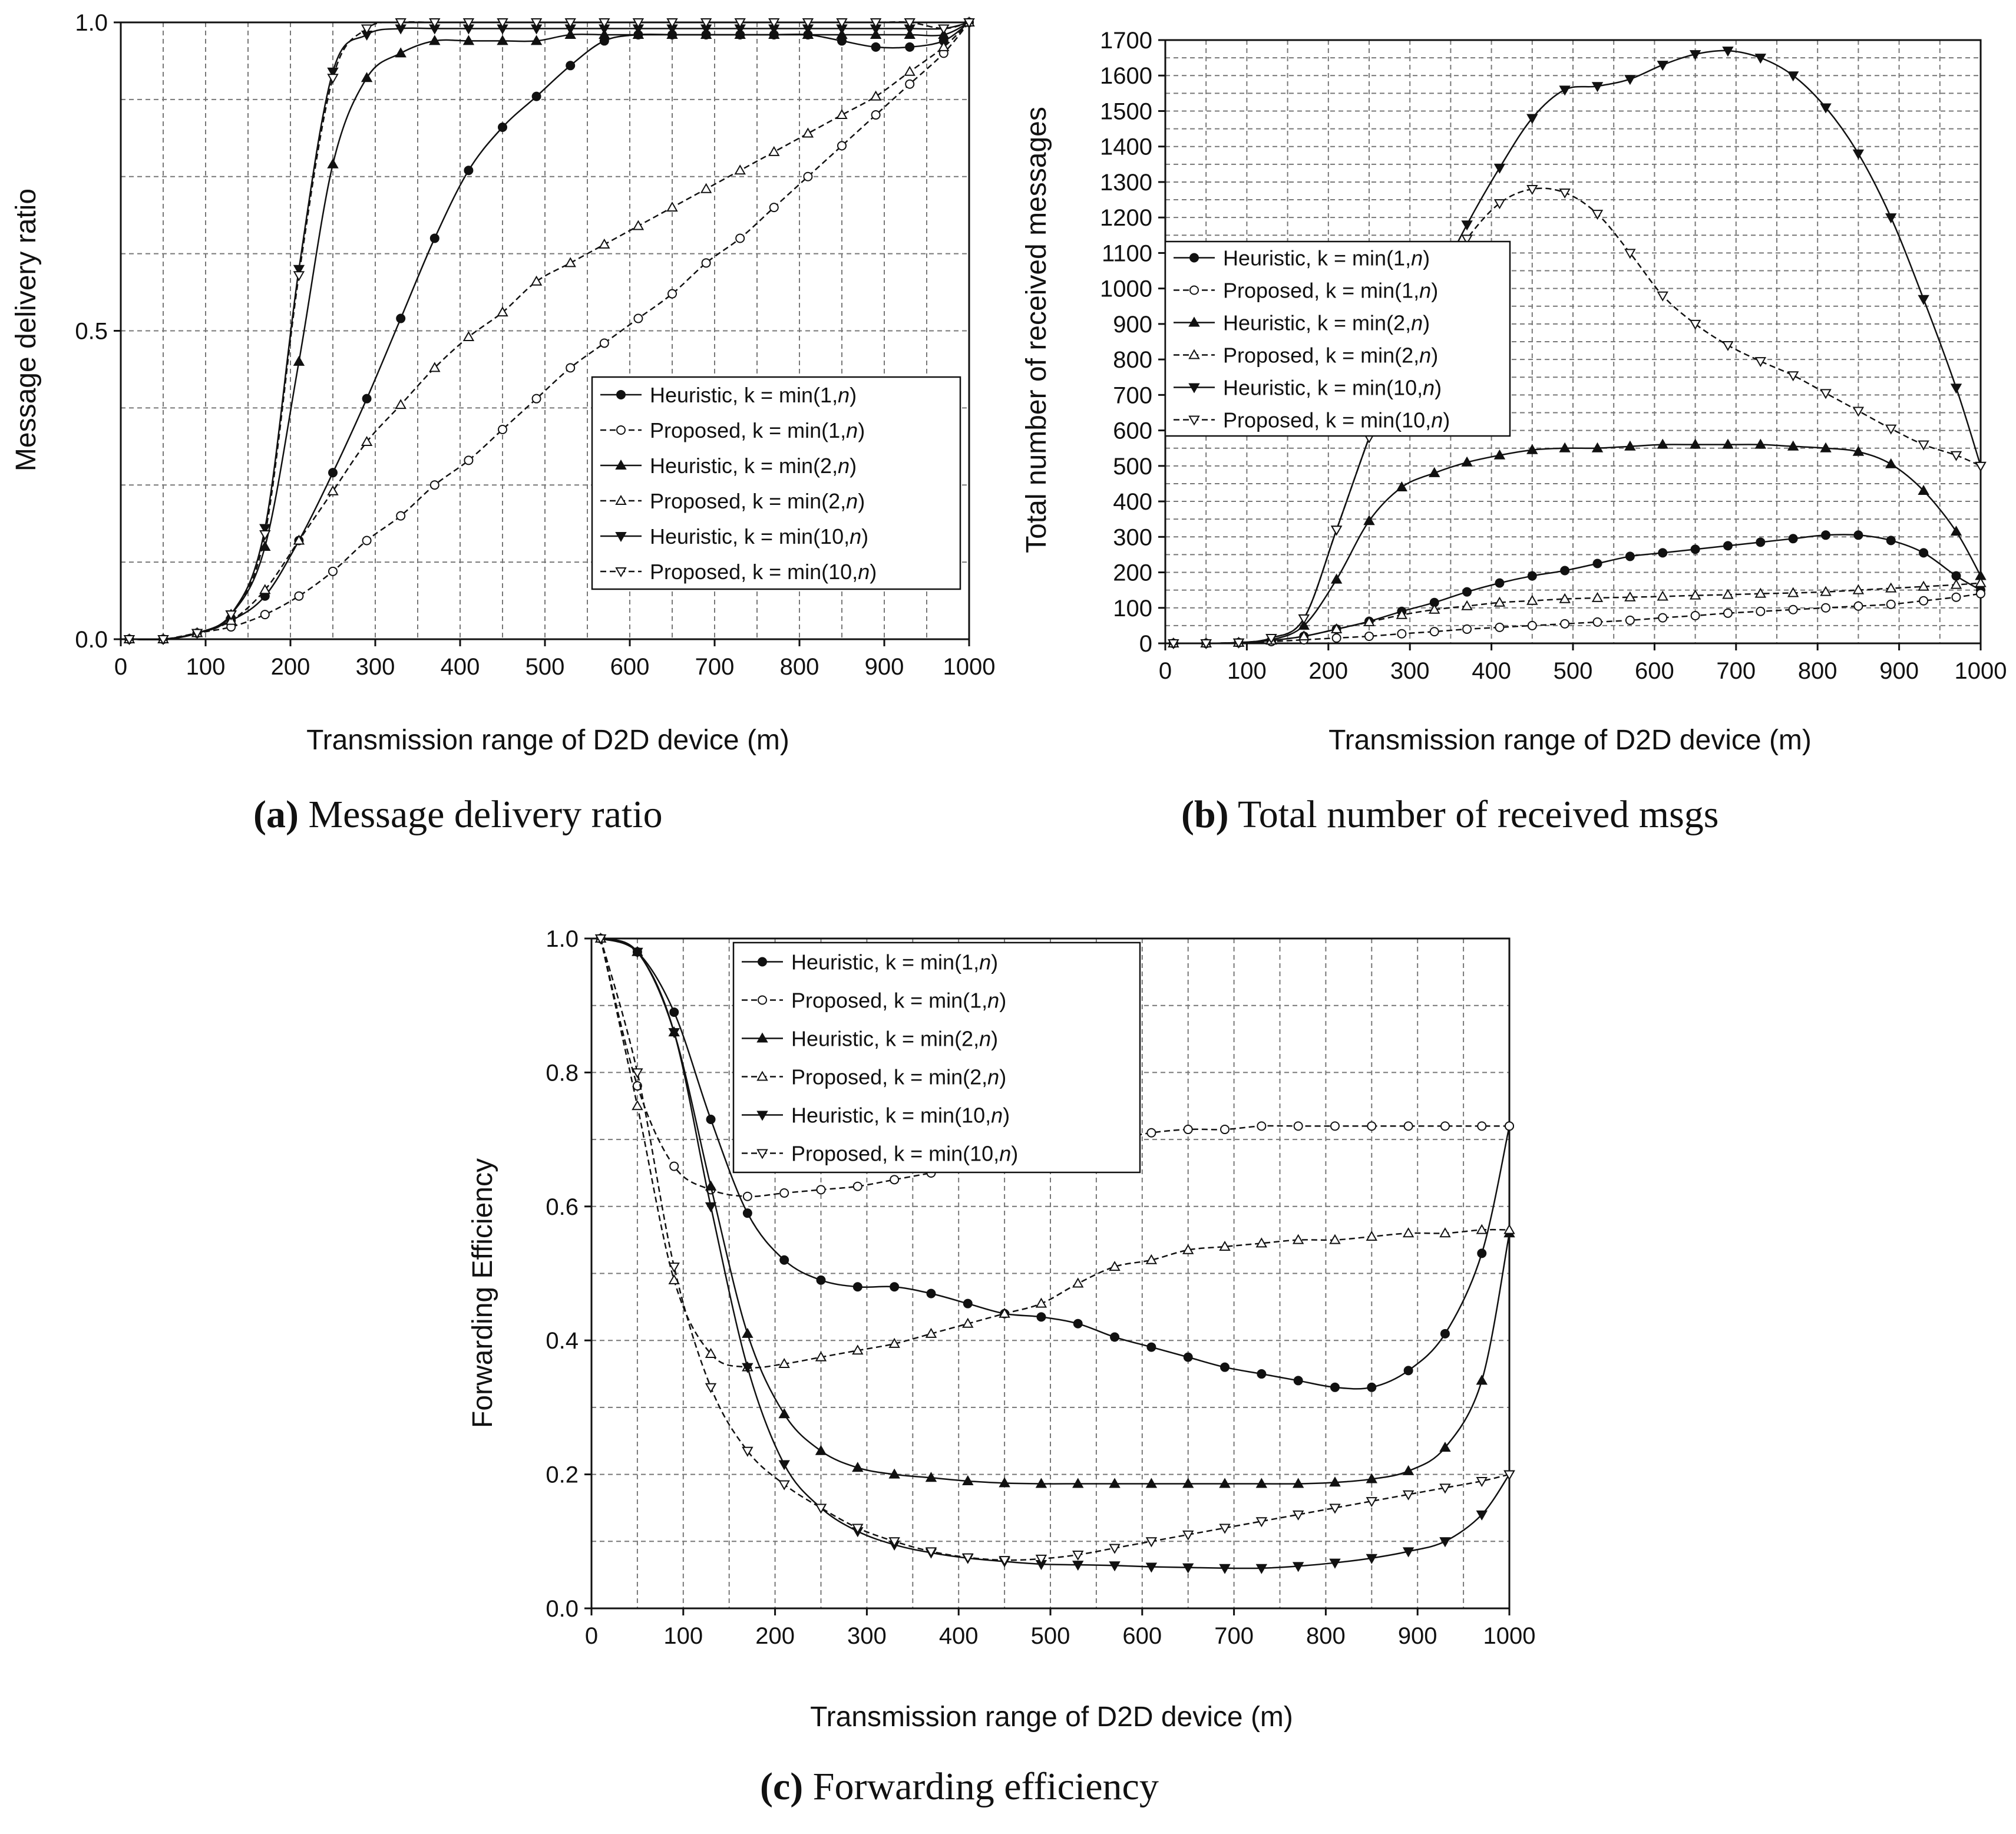 This screenshot has width=2016, height=1834. What do you see at coordinates (1126, 41) in the screenshot?
I see `y-tick-label: 1700` at bounding box center [1126, 41].